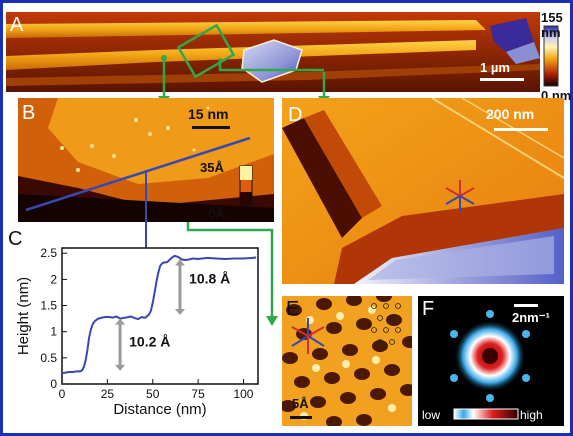 This screenshot has height=436, width=573. What do you see at coordinates (179, 311) in the screenshot?
I see `step-arrow-2-head-low` at bounding box center [179, 311].